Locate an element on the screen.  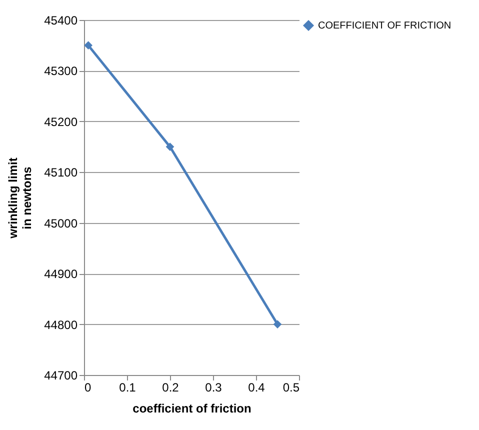
x-axis-title: coefficient of friction is located at coordinates (192, 409).